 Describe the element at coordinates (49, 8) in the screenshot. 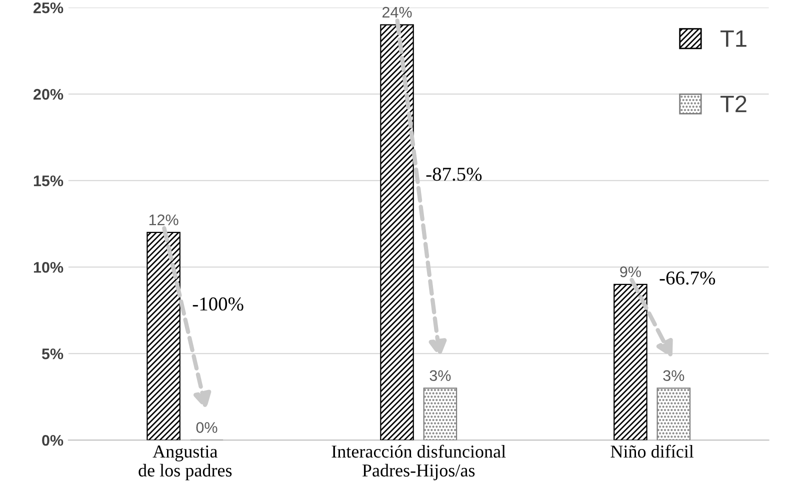

I see `y-tick-label: 25%` at that location.